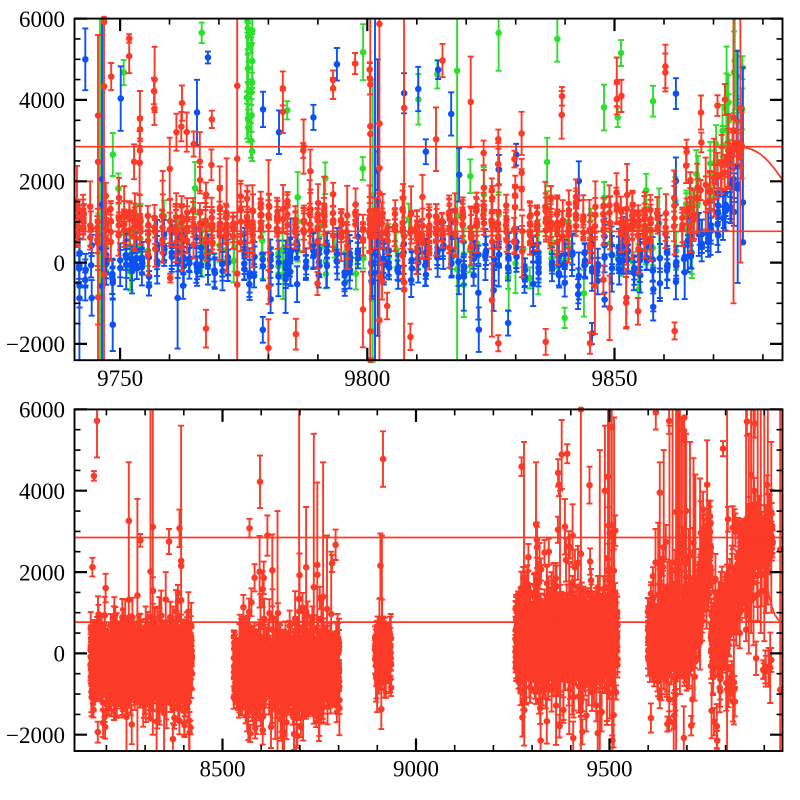 This screenshot has width=800, height=800. What do you see at coordinates (223, 769) in the screenshot?
I see `svg-text: 8500` at bounding box center [223, 769].